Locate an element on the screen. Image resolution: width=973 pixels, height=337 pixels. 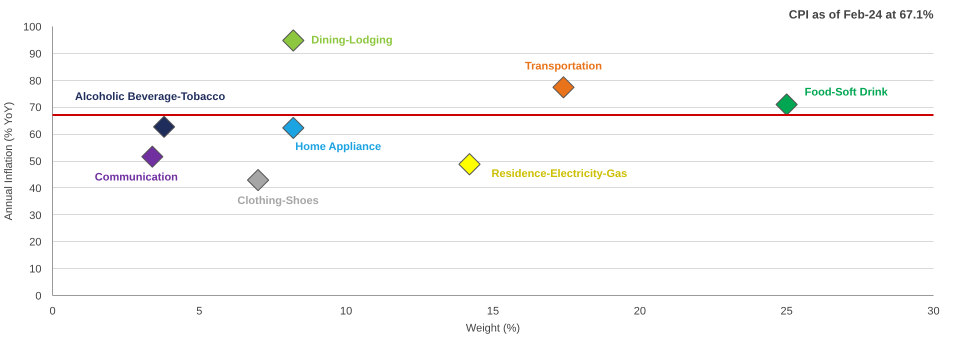
x-tick-label: 20 is located at coordinates (640, 312).